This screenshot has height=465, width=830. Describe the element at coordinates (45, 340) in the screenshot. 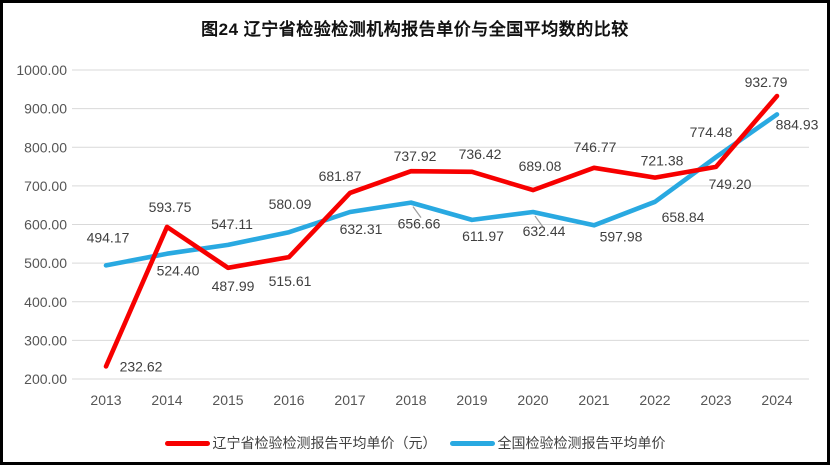

I see `y-tick-label: 300.00` at that location.